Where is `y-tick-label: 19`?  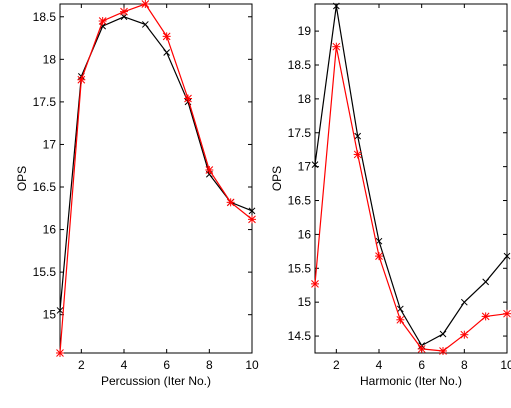 y-tick-label: 19 is located at coordinates (305, 31).